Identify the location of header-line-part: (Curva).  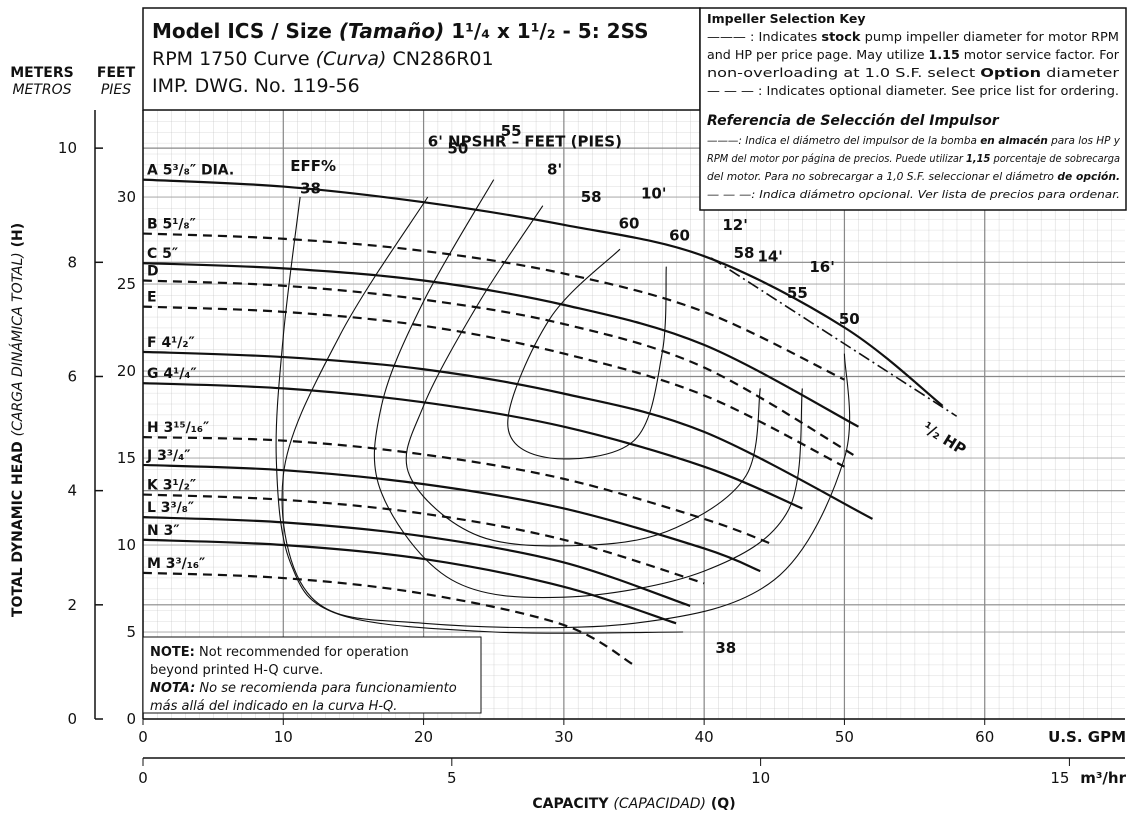
(351, 59).